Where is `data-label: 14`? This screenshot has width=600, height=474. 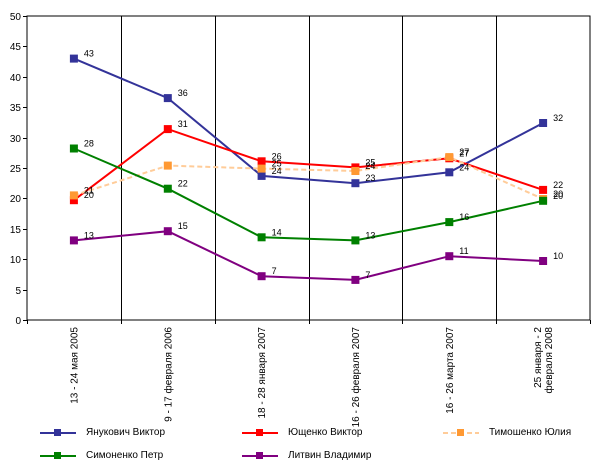
data-label: 14 is located at coordinates (277, 232).